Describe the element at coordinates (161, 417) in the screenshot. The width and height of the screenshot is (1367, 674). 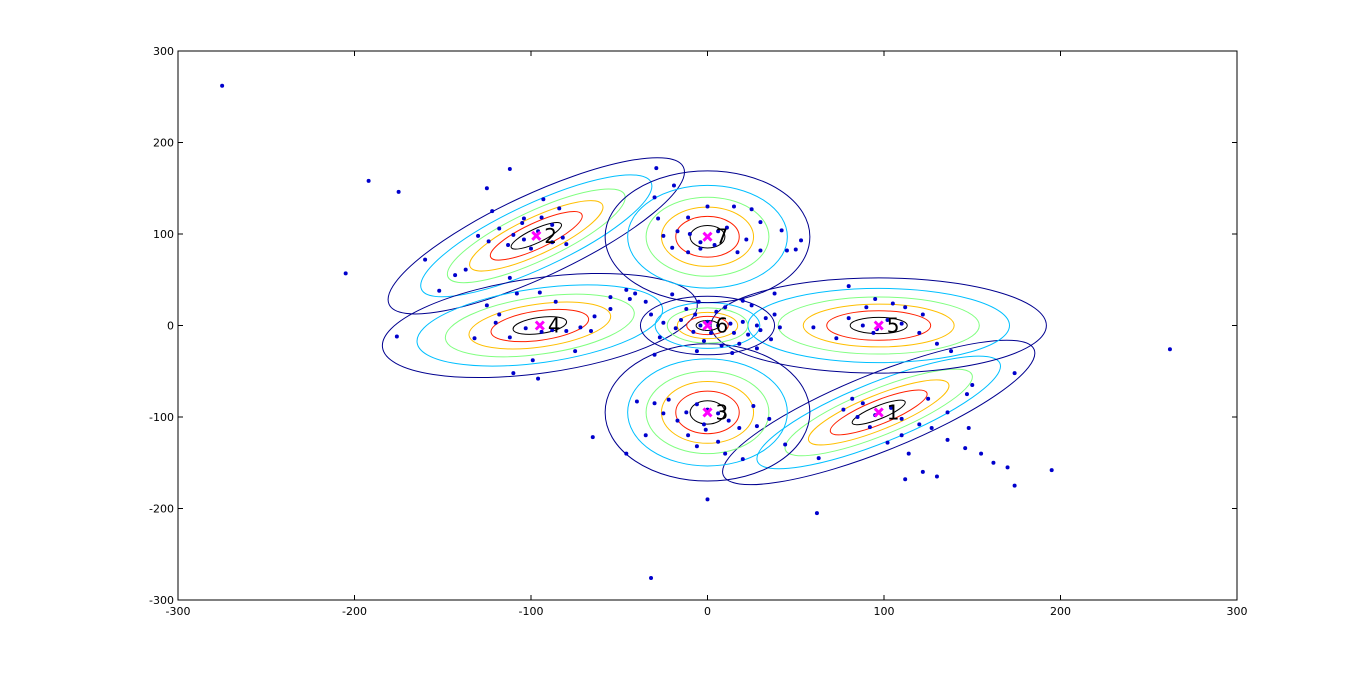
I see `y-tick-label: -100` at that location.